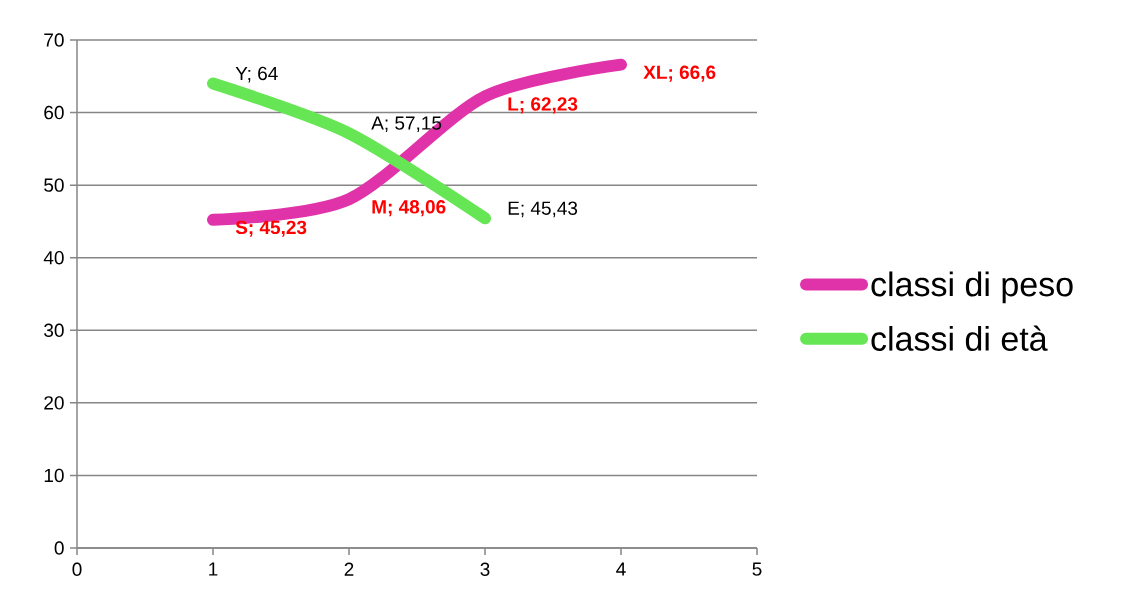 Image resolution: width=1136 pixels, height=610 pixels. What do you see at coordinates (54, 185) in the screenshot?
I see `y-tick-label: 50` at bounding box center [54, 185].